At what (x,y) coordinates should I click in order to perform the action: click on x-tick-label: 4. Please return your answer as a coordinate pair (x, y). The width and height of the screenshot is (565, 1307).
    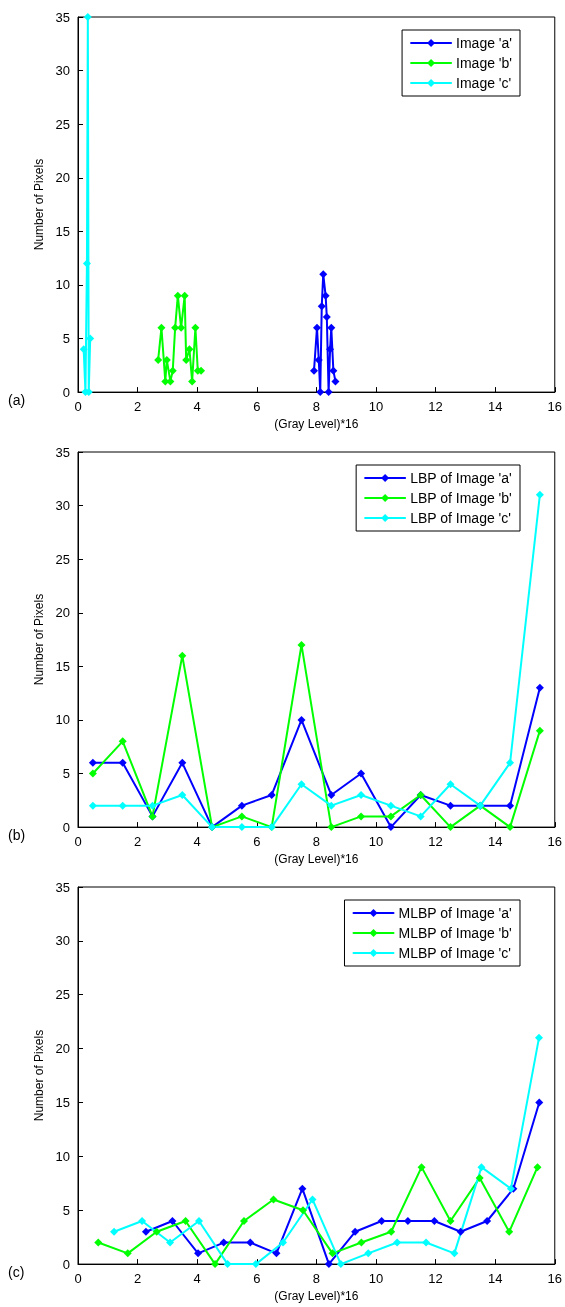
    Looking at the image, I should click on (197, 842).